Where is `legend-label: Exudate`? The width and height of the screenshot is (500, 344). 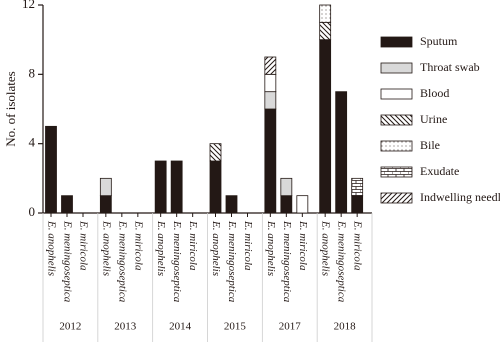 legend-label: Exudate is located at coordinates (439, 171).